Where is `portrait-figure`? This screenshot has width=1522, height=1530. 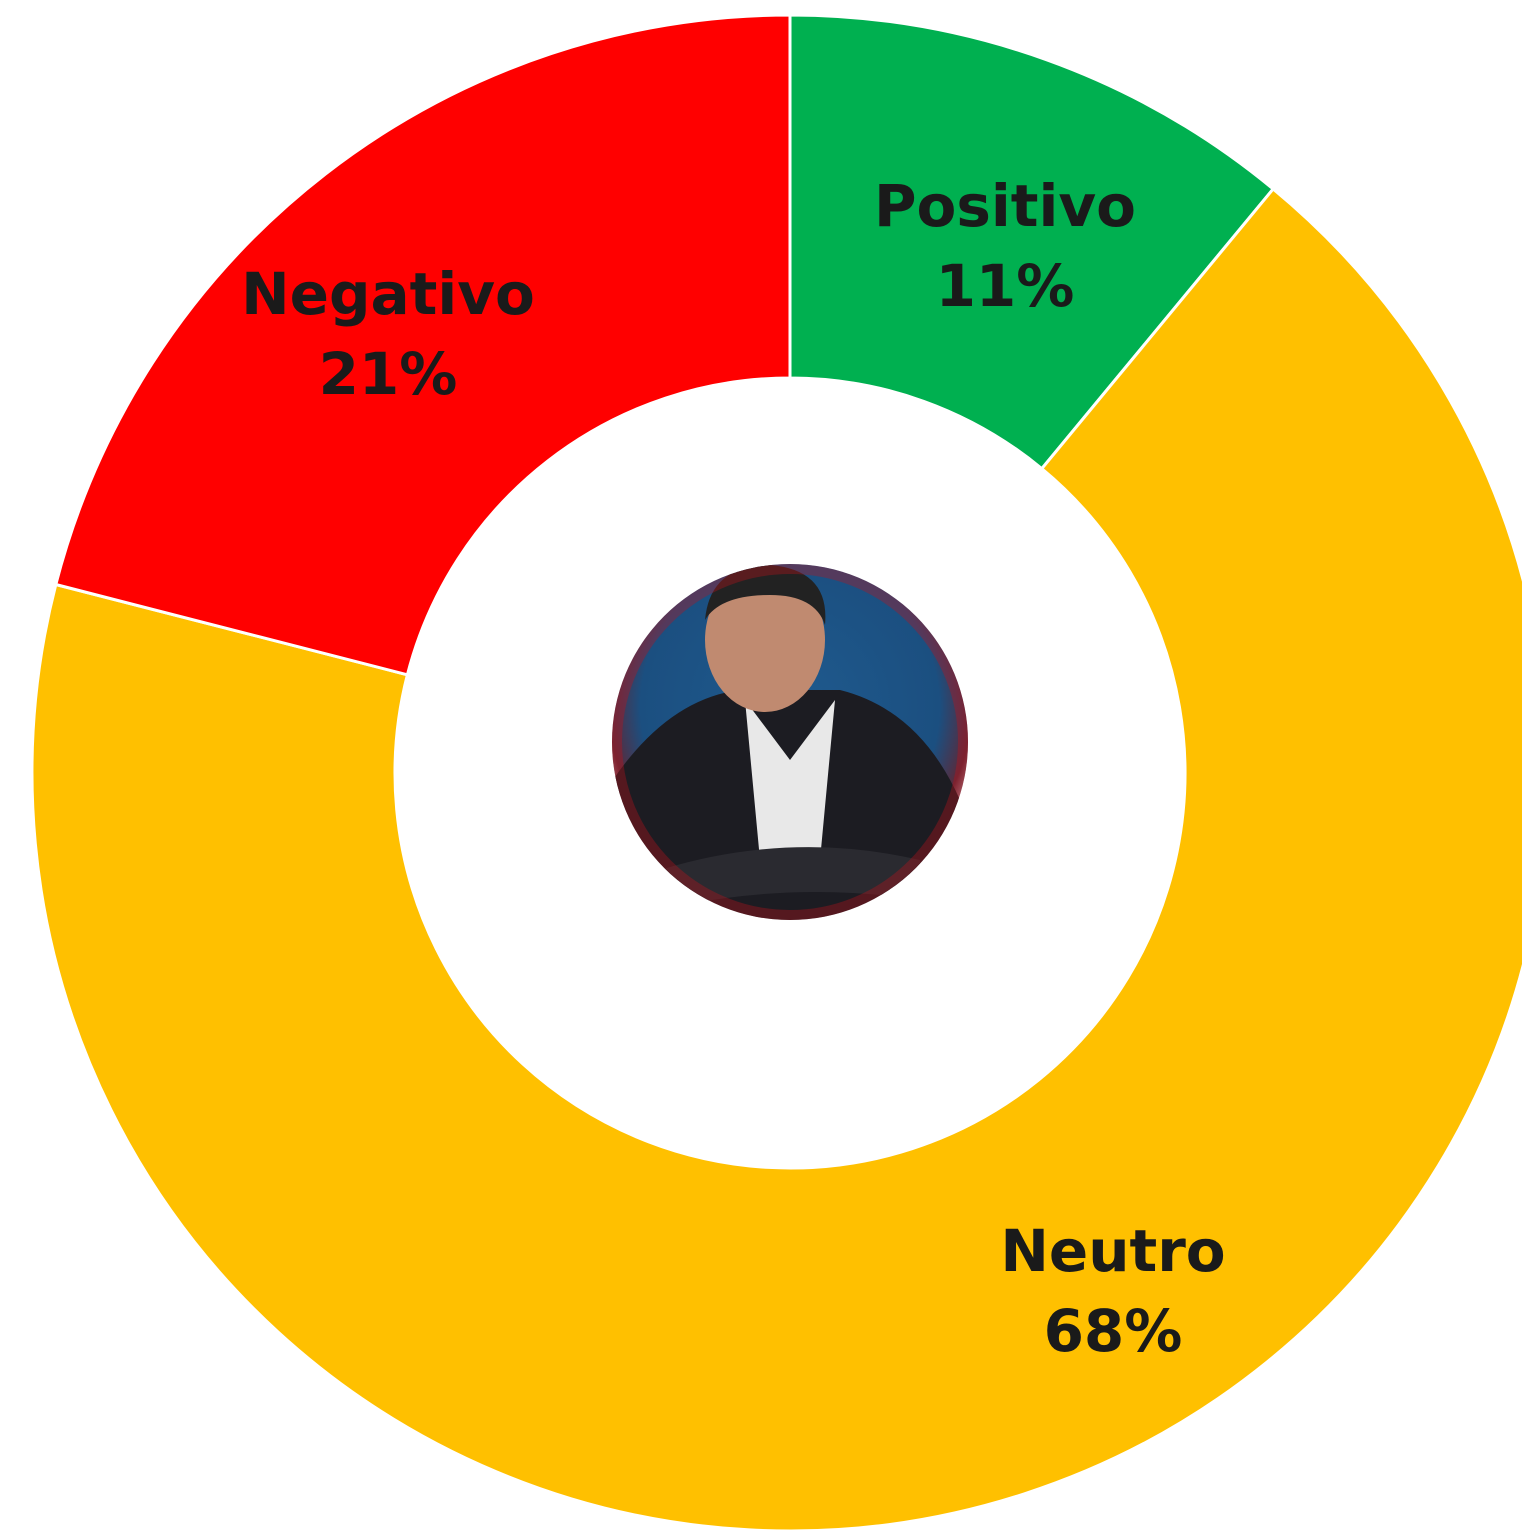 portrait-figure is located at coordinates (790, 742).